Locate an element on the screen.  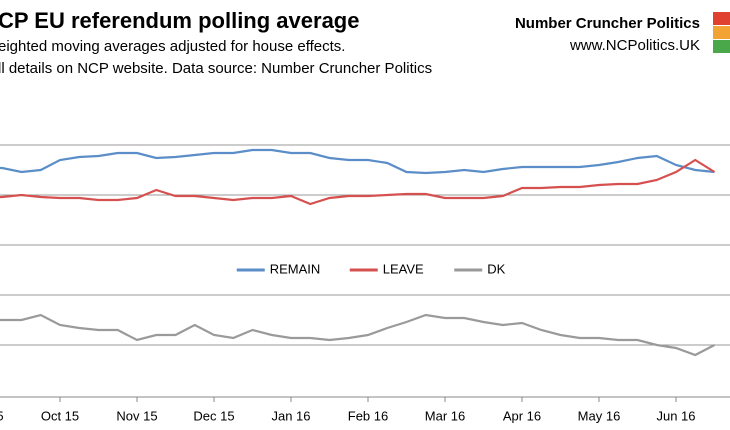
x-tick-label: Mar 16 is located at coordinates (445, 415).